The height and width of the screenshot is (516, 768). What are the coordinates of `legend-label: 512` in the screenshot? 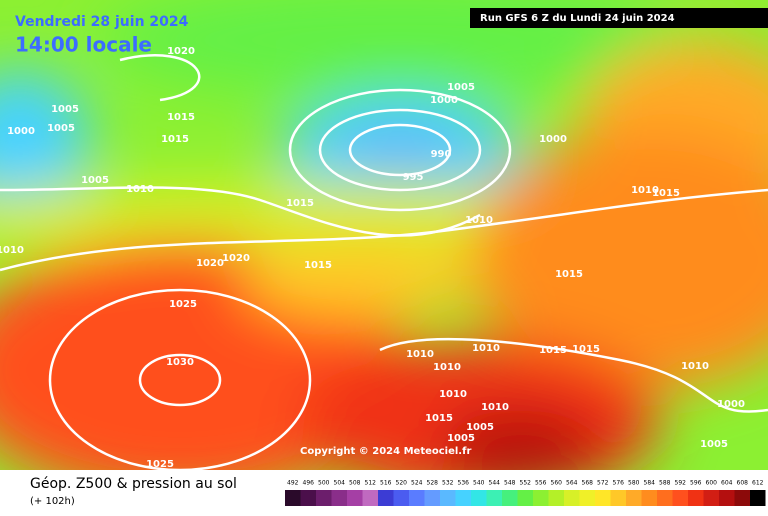 It's located at (371, 483).